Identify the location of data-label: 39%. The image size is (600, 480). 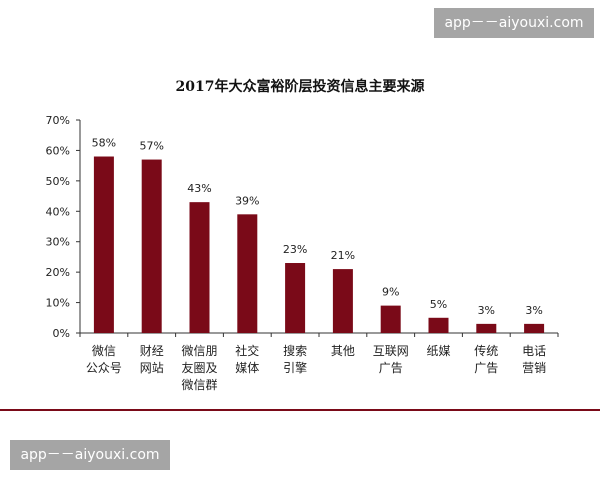
(247, 200).